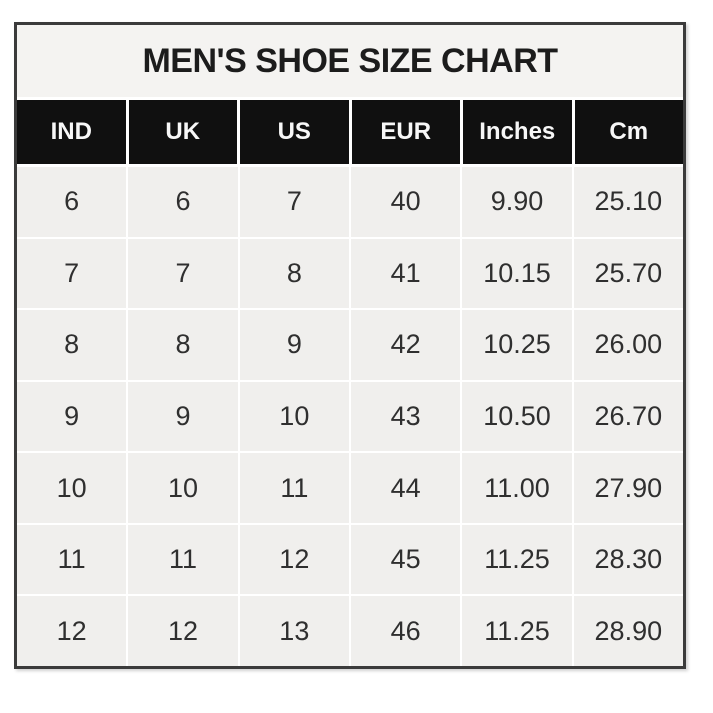  What do you see at coordinates (628, 132) in the screenshot?
I see `column-header-cm: Cm` at bounding box center [628, 132].